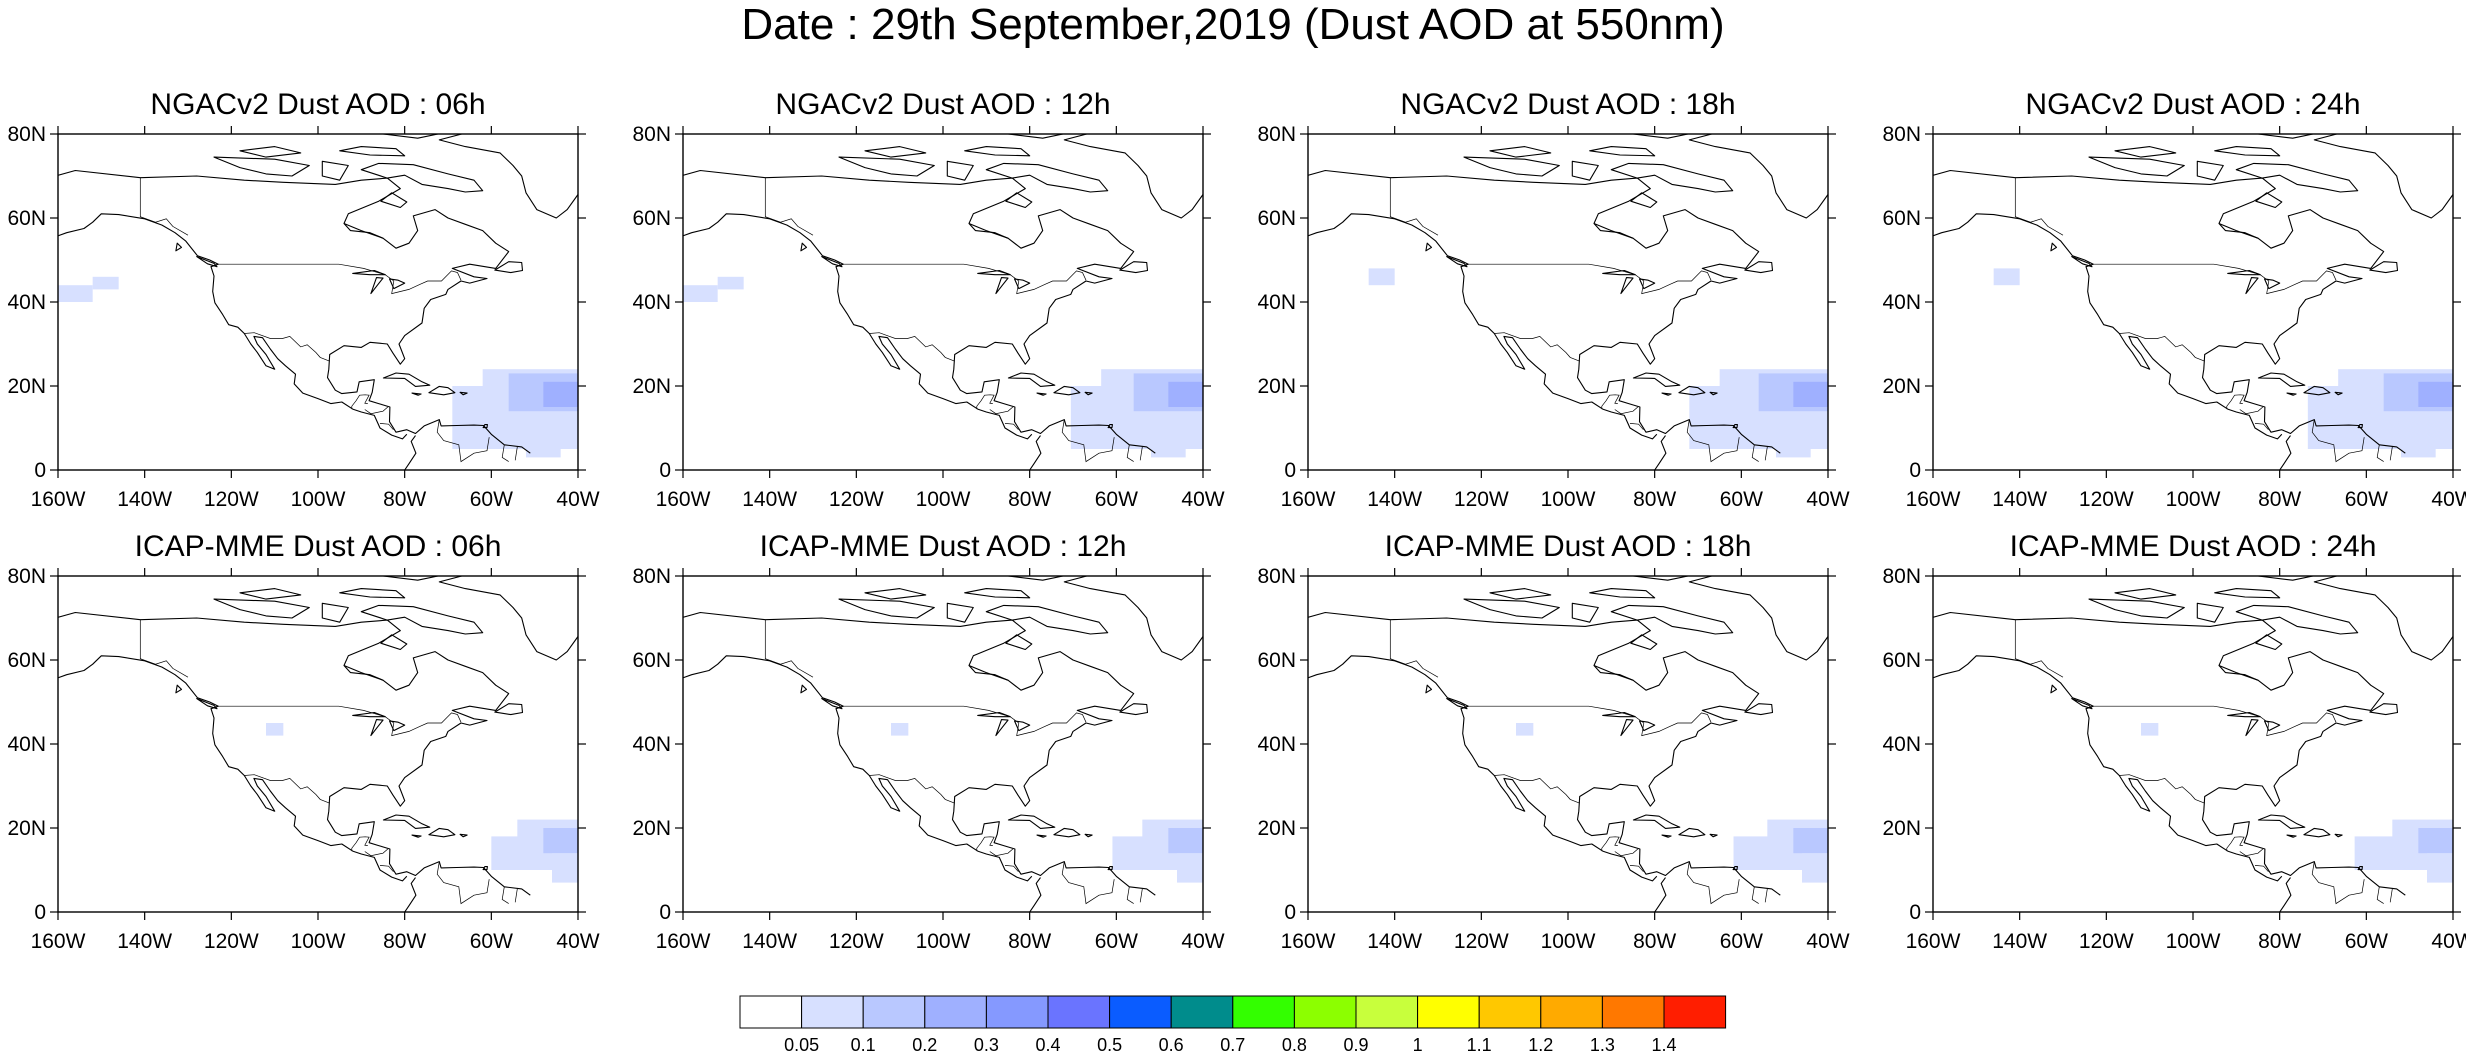  I want to click on colorbar-label: 0.5, so click(1109, 1045).